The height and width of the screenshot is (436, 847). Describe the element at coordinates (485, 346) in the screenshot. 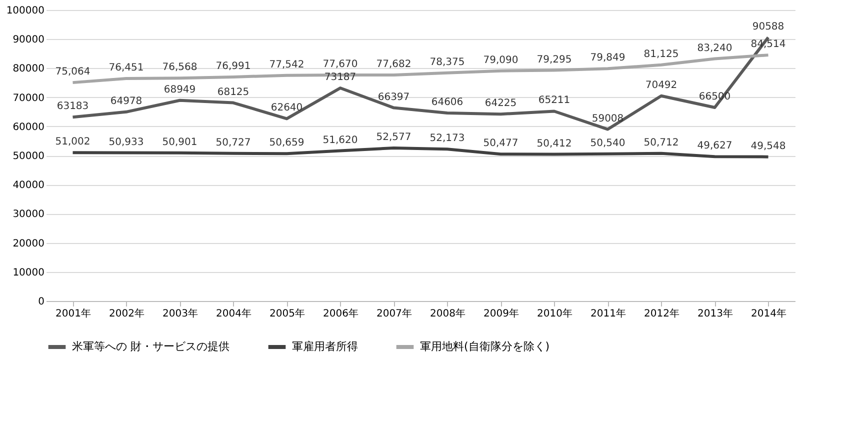

I see `legend-label: 軍用地料(自衛隊分を除く)` at that location.